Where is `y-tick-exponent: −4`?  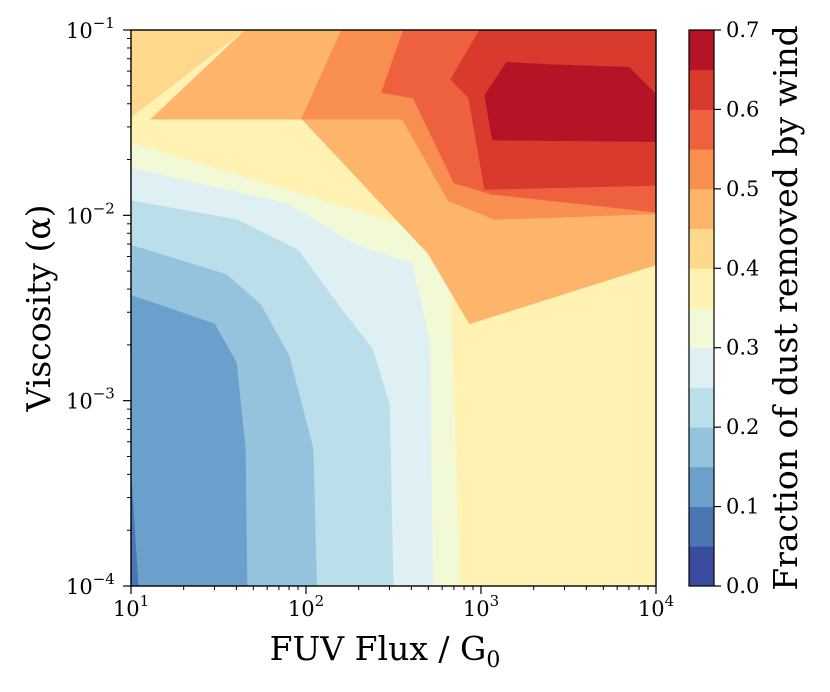 y-tick-exponent: −4 is located at coordinates (104, 579).